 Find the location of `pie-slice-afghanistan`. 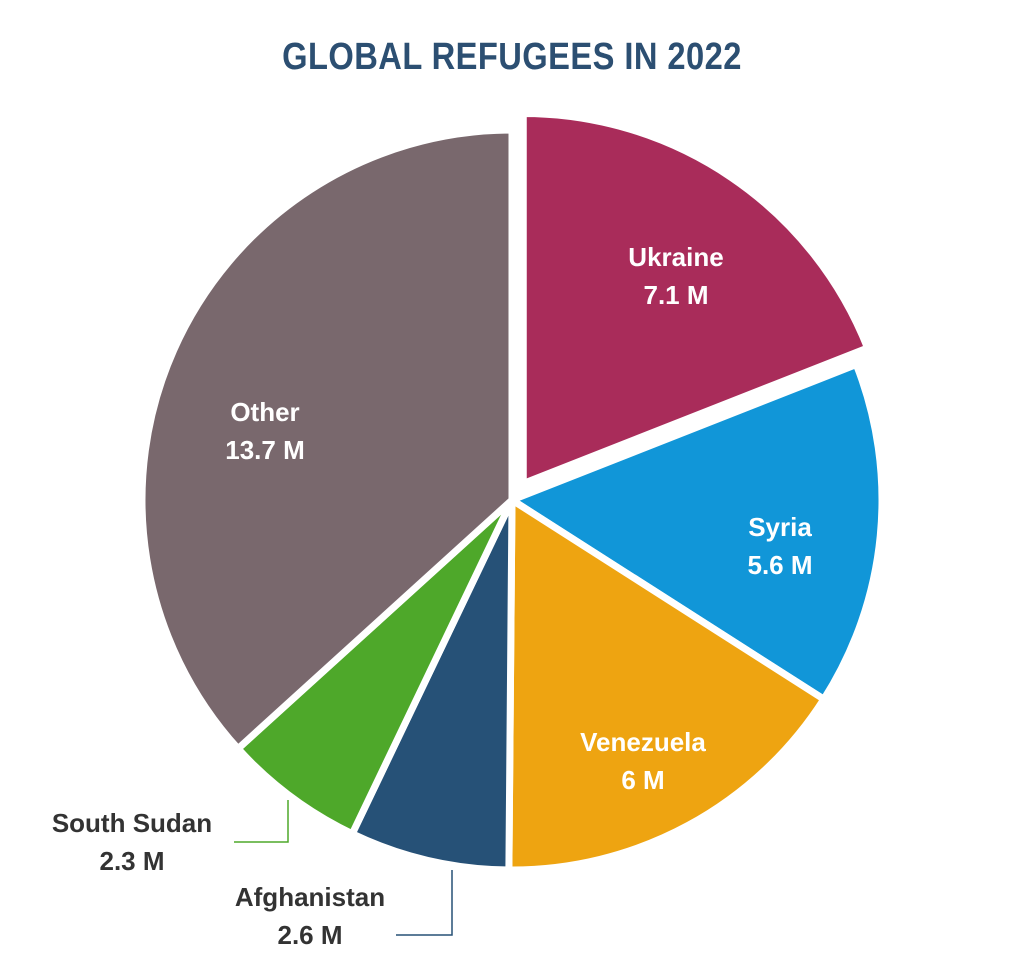

pie-slice-afghanistan is located at coordinates (432, 685).